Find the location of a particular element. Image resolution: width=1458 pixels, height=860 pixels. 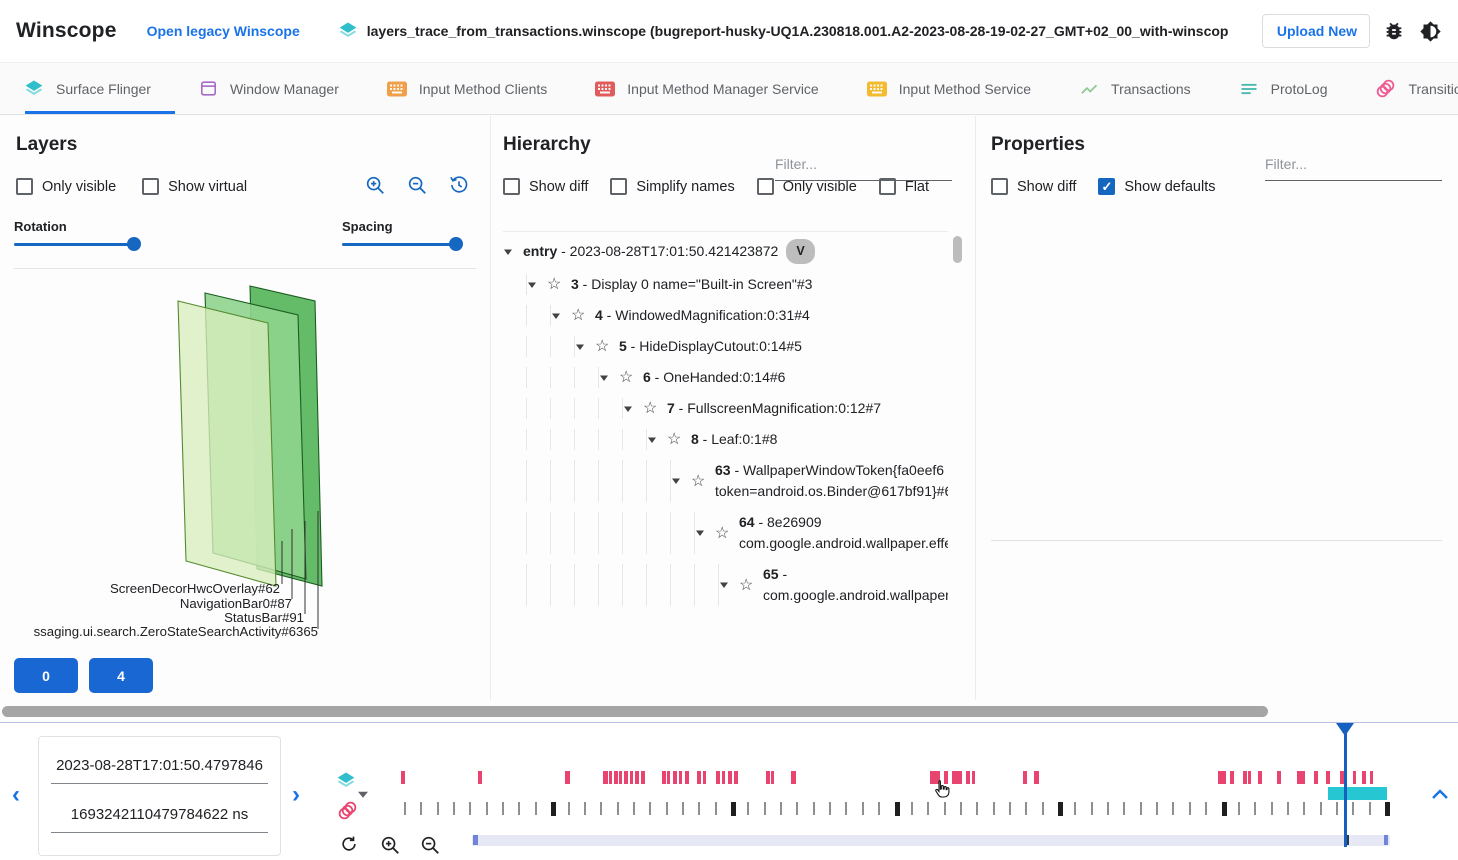

tab-window-manager: Window Manager is located at coordinates (269, 88).